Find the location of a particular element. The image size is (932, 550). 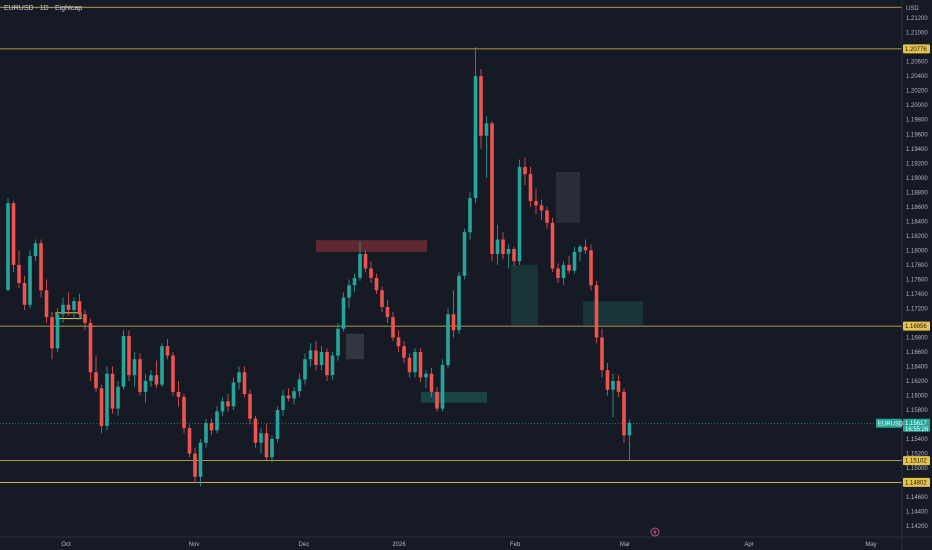

time-axis: Oct Nov Dec 2026 Feb Mar Apr May is located at coordinates (468, 545).